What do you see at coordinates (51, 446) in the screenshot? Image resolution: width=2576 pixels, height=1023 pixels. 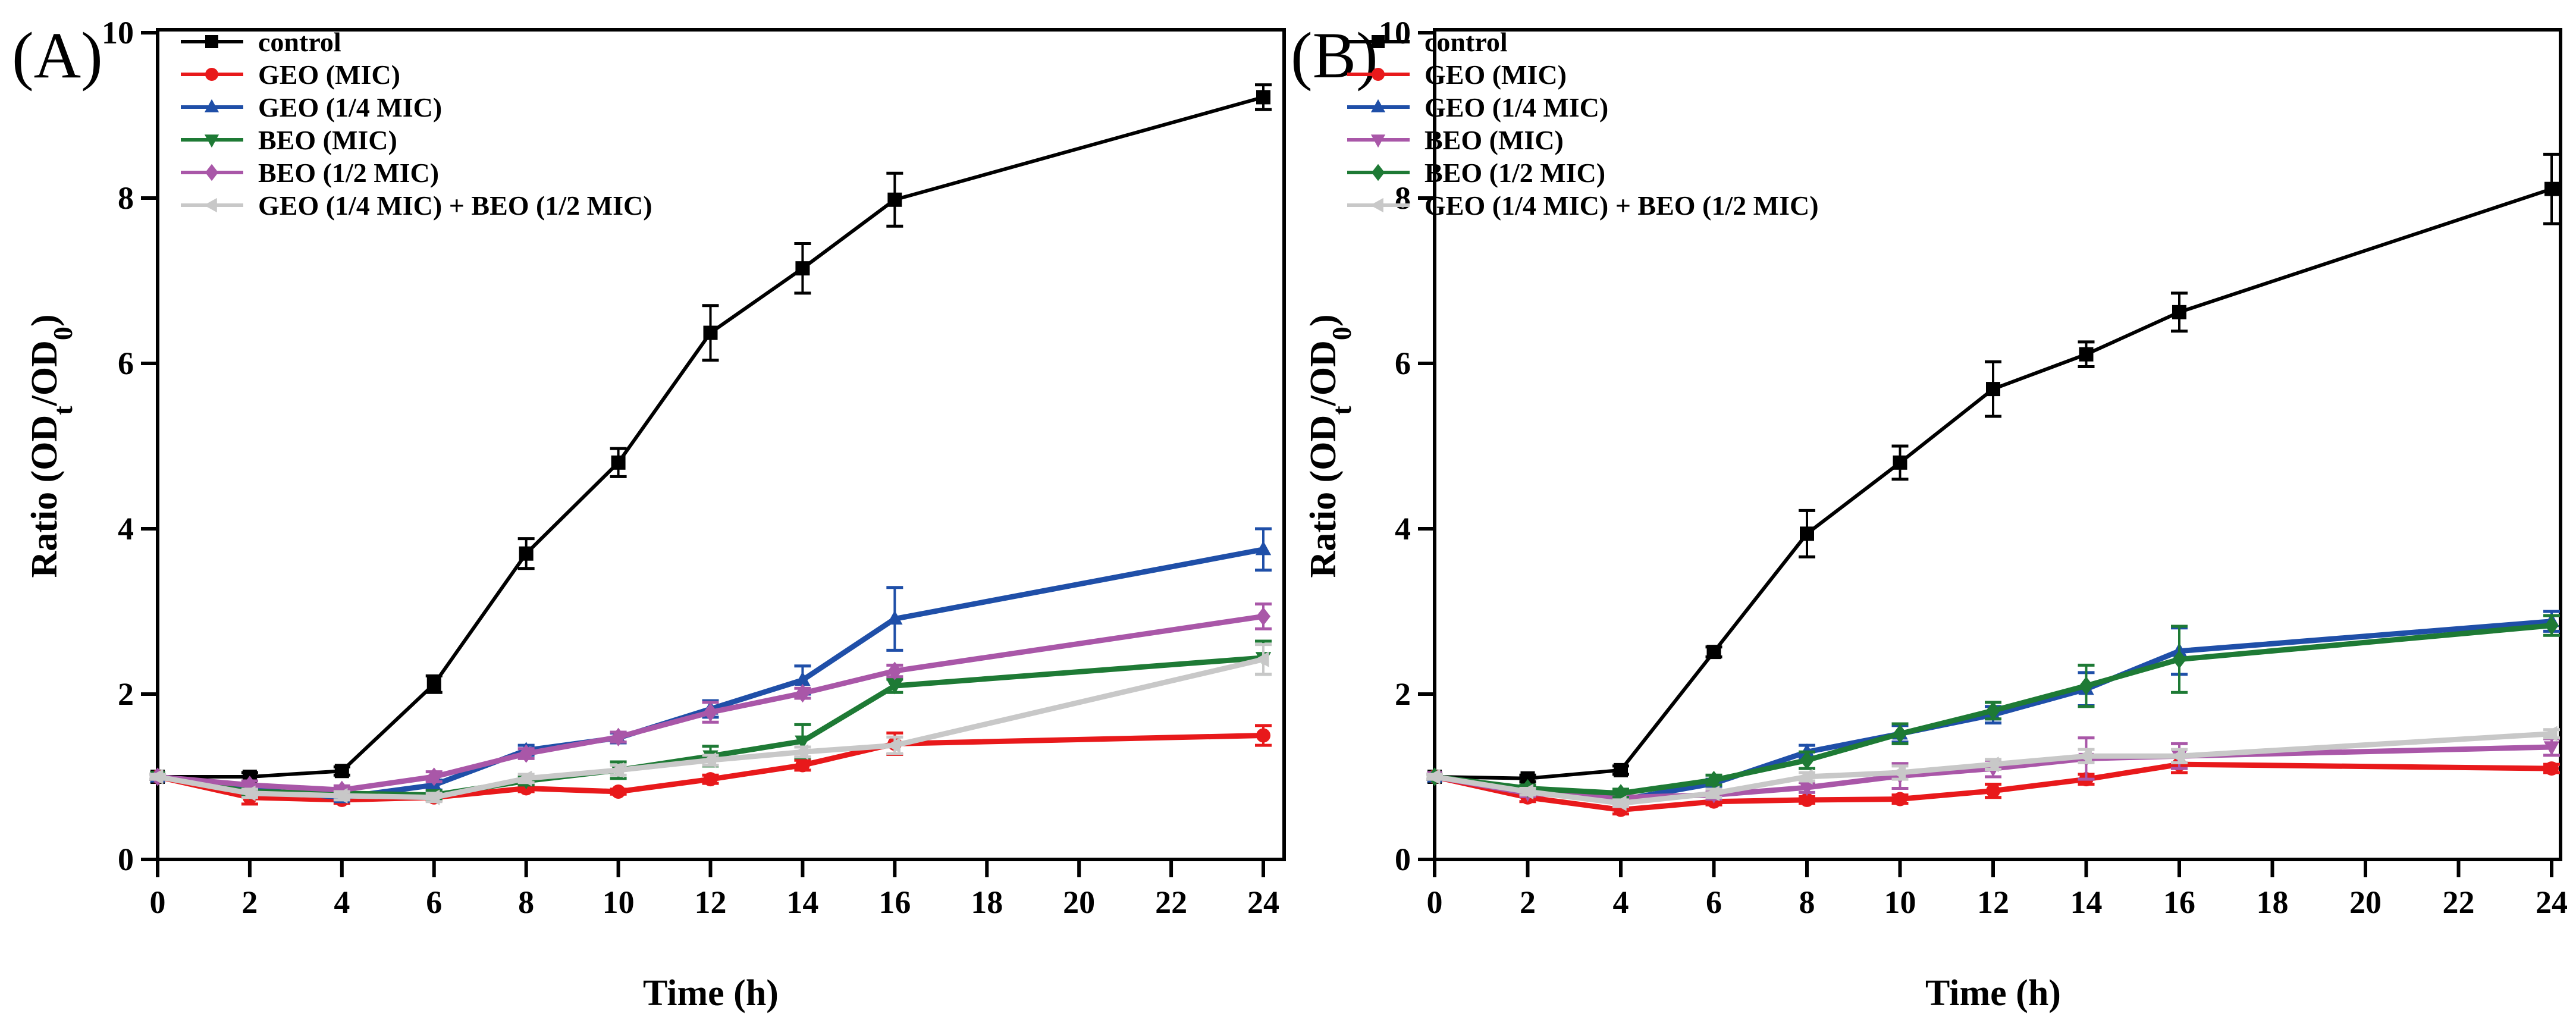 I see `y-axis-label: Ratio (ODt/OD0)` at bounding box center [51, 446].